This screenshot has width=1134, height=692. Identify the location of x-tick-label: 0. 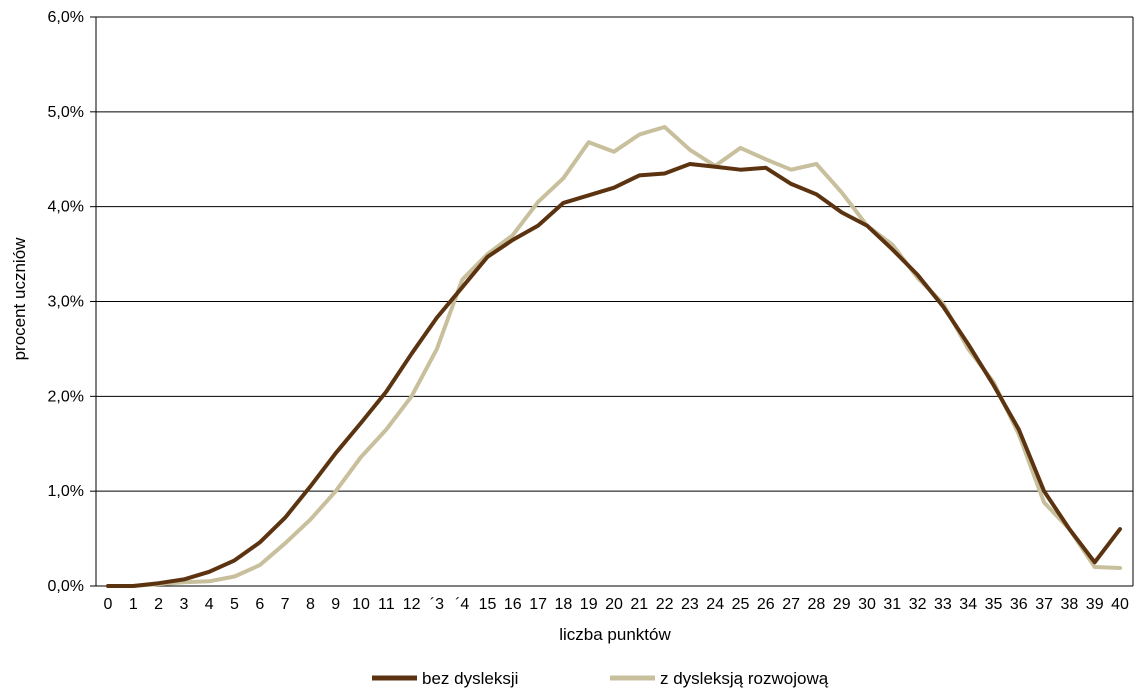
(108, 604).